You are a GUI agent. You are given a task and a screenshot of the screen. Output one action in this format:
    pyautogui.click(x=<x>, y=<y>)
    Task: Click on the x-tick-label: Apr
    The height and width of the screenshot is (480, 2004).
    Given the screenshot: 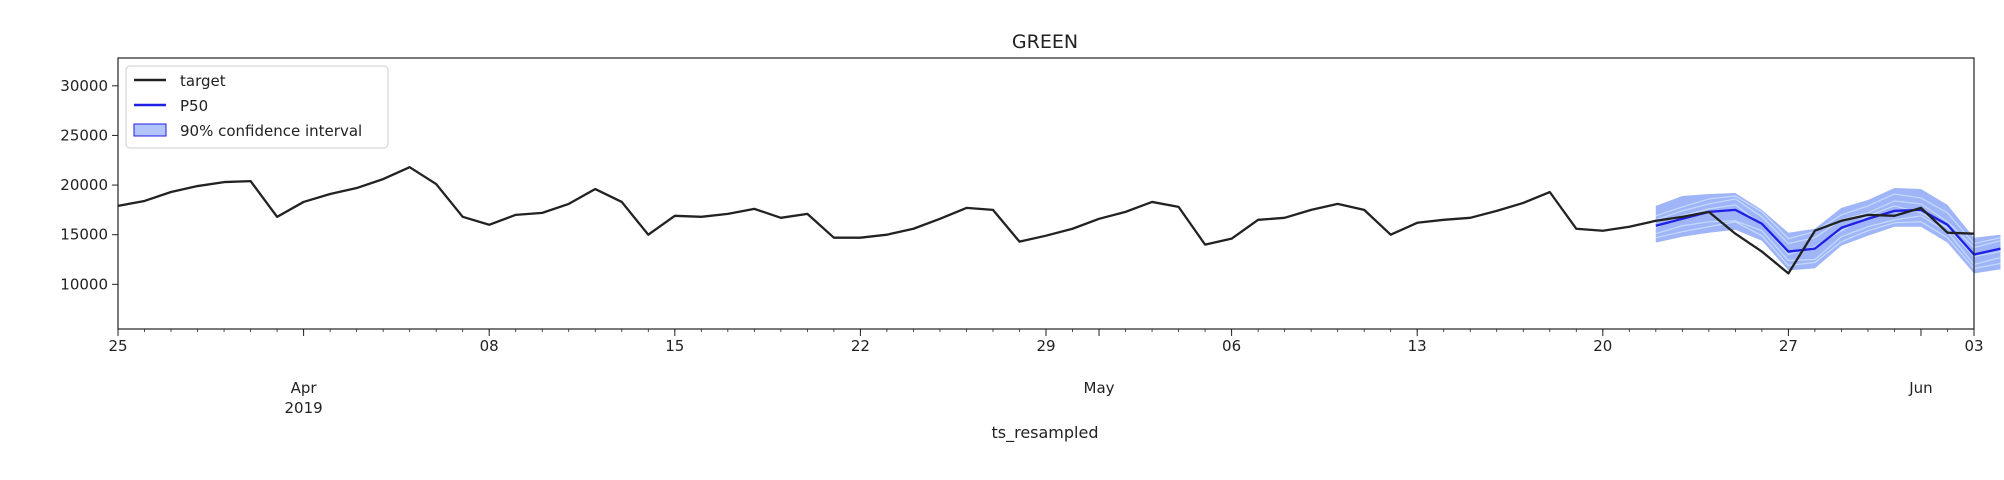 What is the action you would take?
    pyautogui.click(x=304, y=388)
    